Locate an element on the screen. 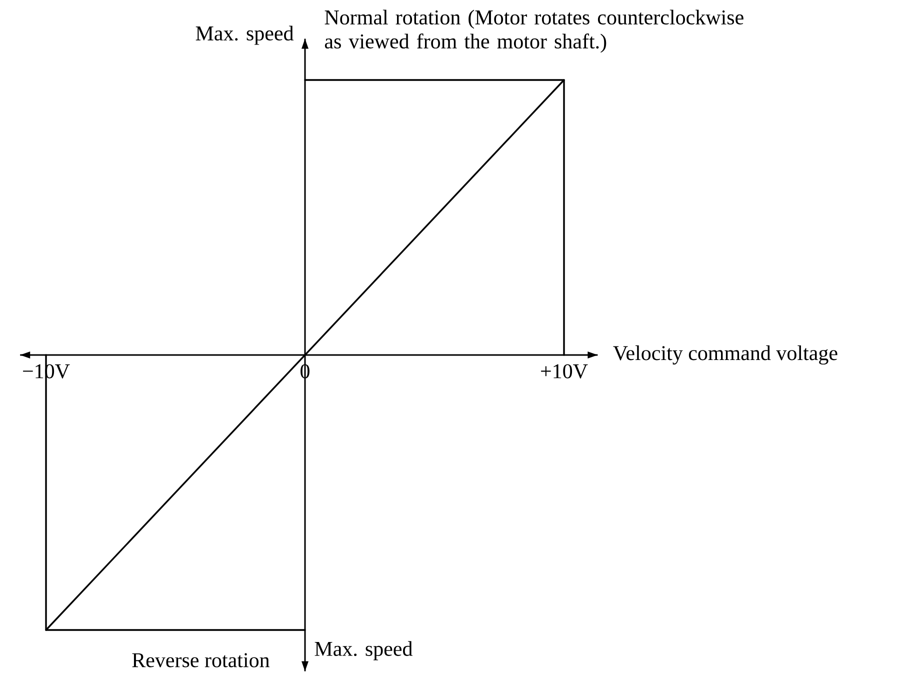 This screenshot has width=917, height=684. x-tick-label: +10V is located at coordinates (564, 371).